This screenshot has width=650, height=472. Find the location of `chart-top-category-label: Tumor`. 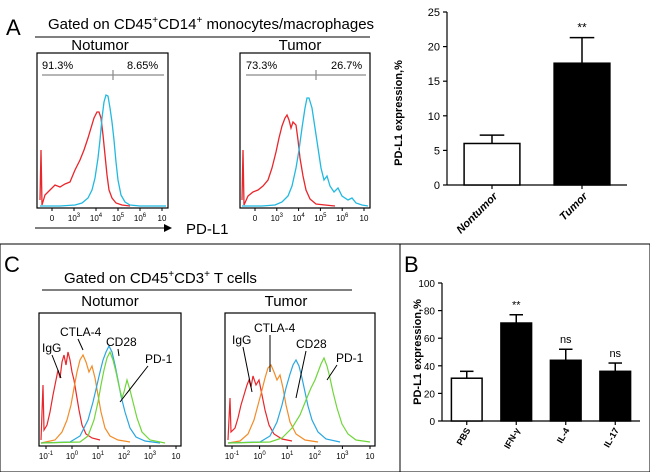

chart-top-category-label: Tumor is located at coordinates (574, 206).